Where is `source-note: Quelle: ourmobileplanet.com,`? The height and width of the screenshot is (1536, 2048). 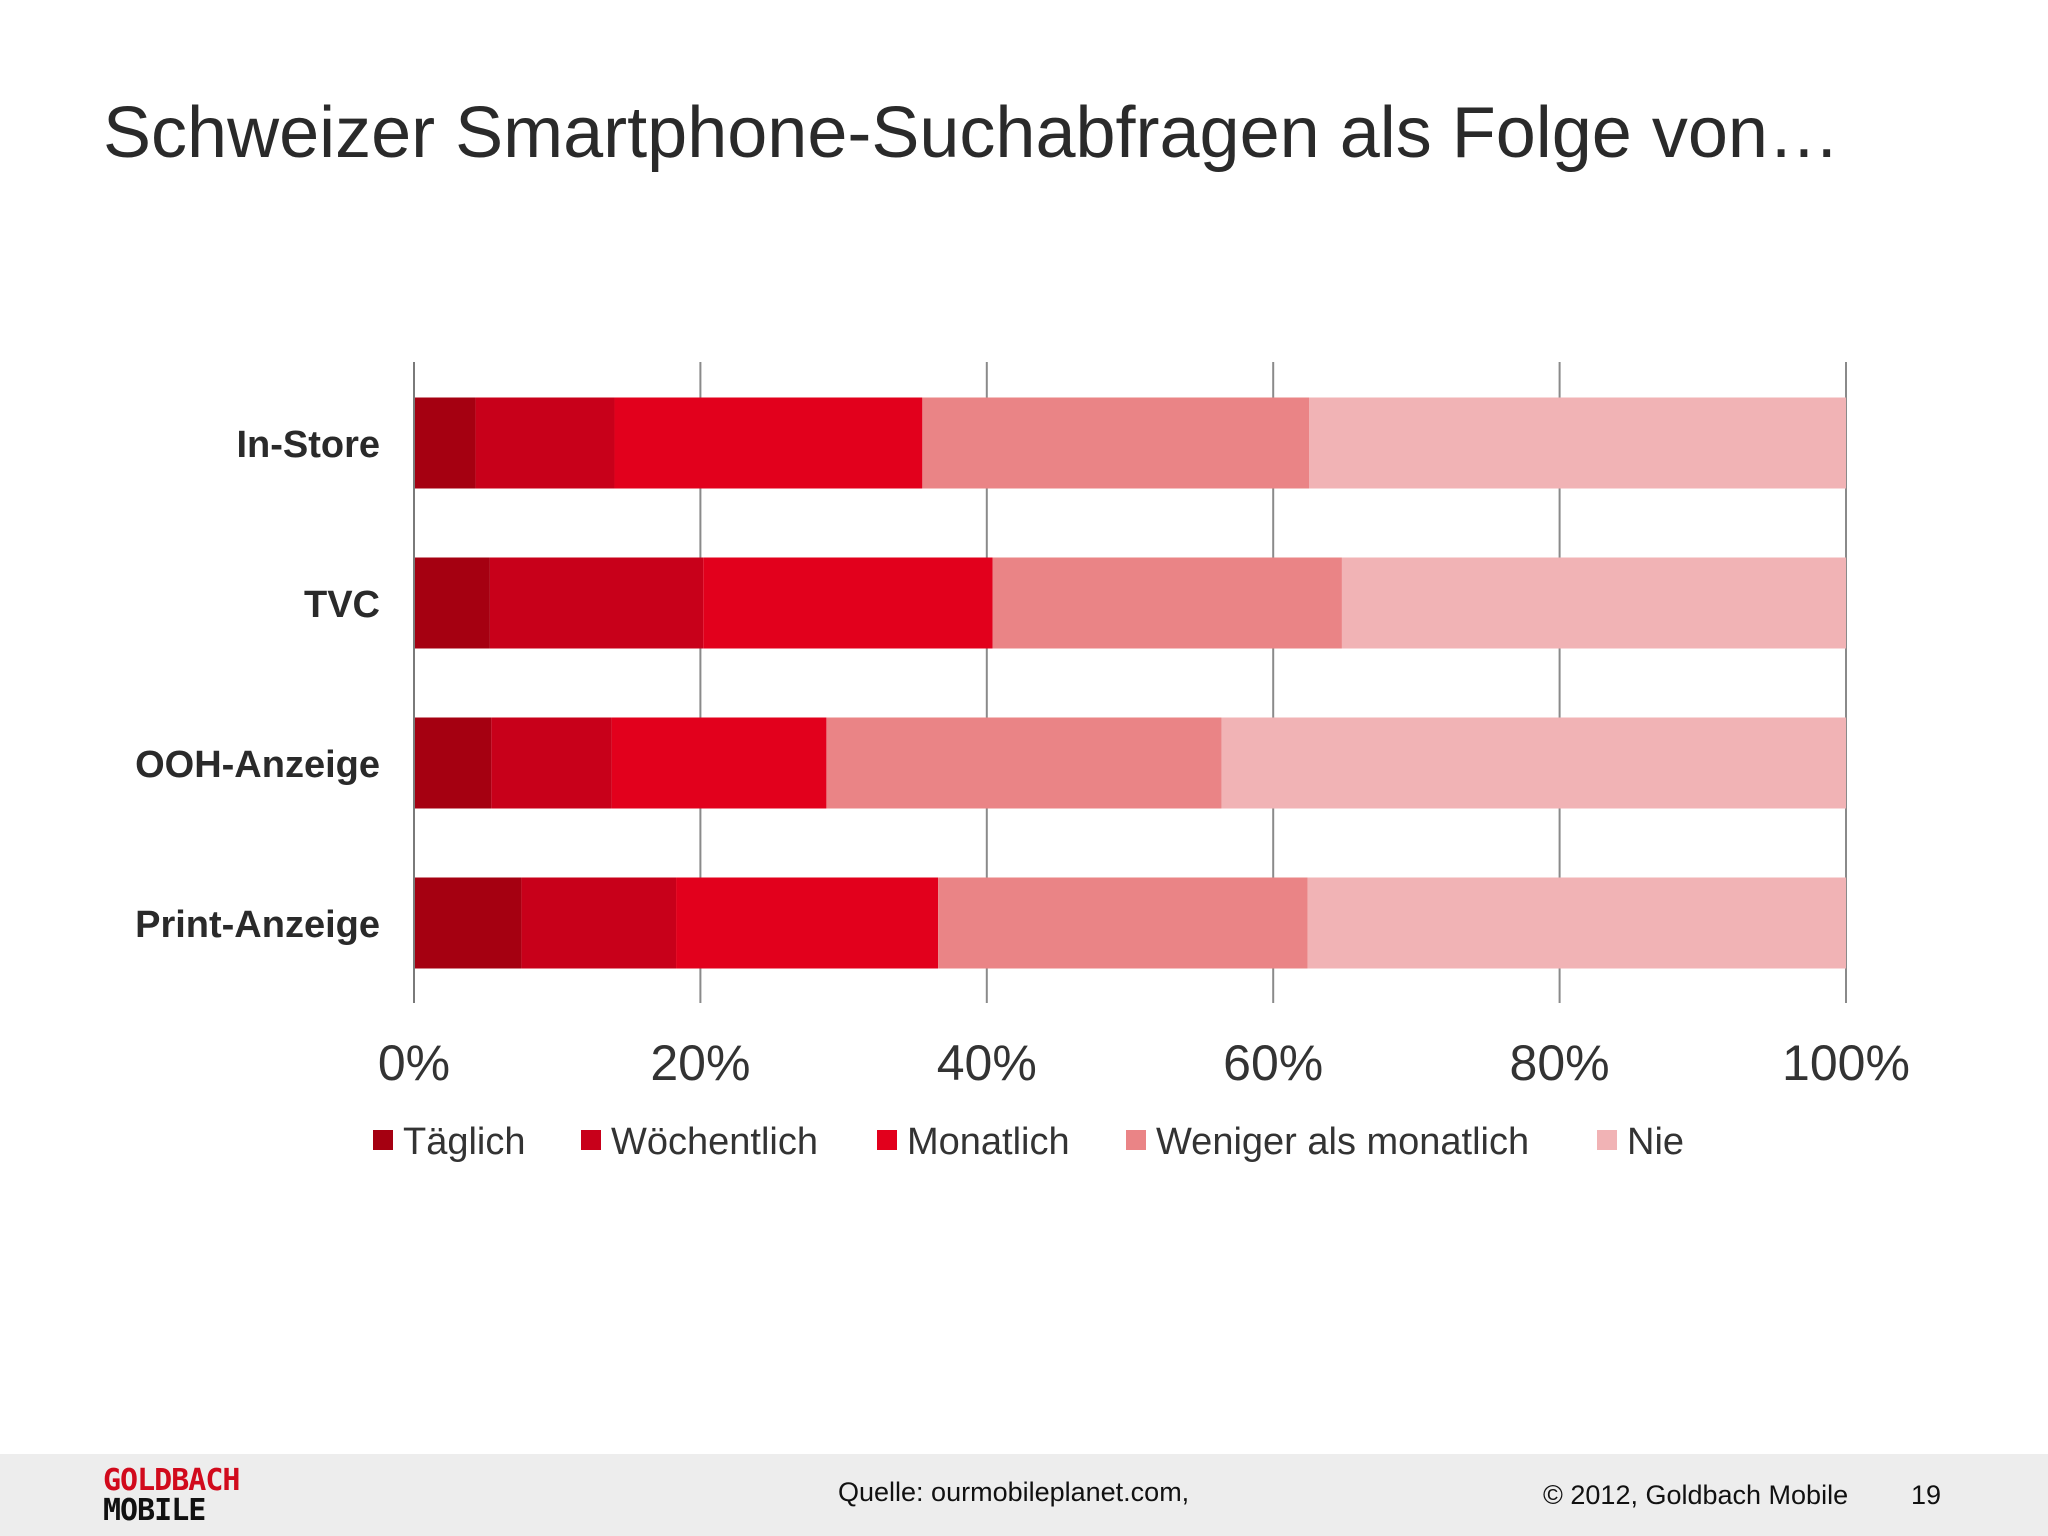 source-note: Quelle: ourmobileplanet.com, is located at coordinates (1014, 1492).